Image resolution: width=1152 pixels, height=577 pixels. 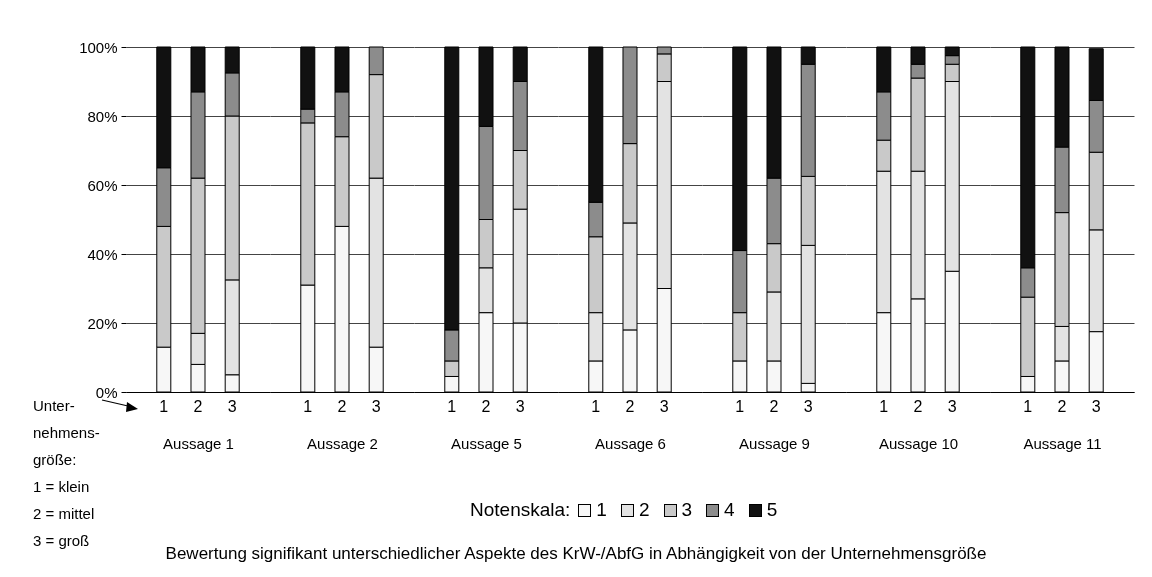 What do you see at coordinates (1062, 443) in the screenshot?
I see `x-axis-title: Aussage 11` at bounding box center [1062, 443].